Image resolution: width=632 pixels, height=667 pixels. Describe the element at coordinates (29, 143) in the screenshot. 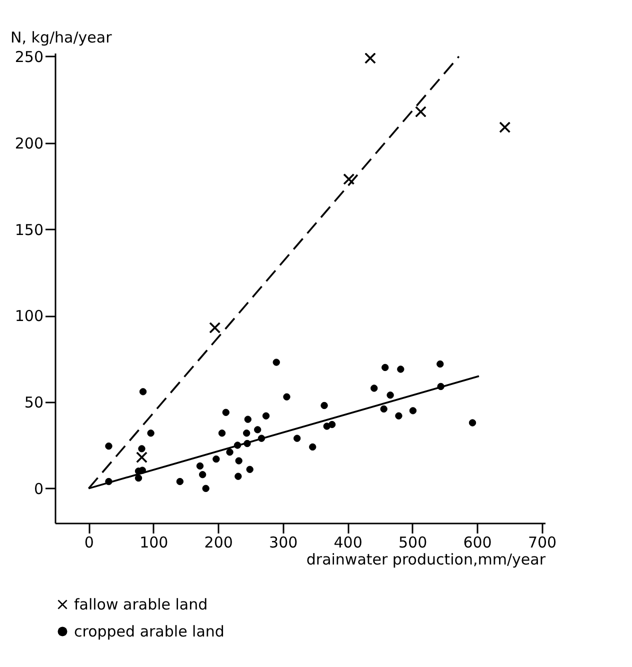

I see `y-tick-label: 200` at that location.